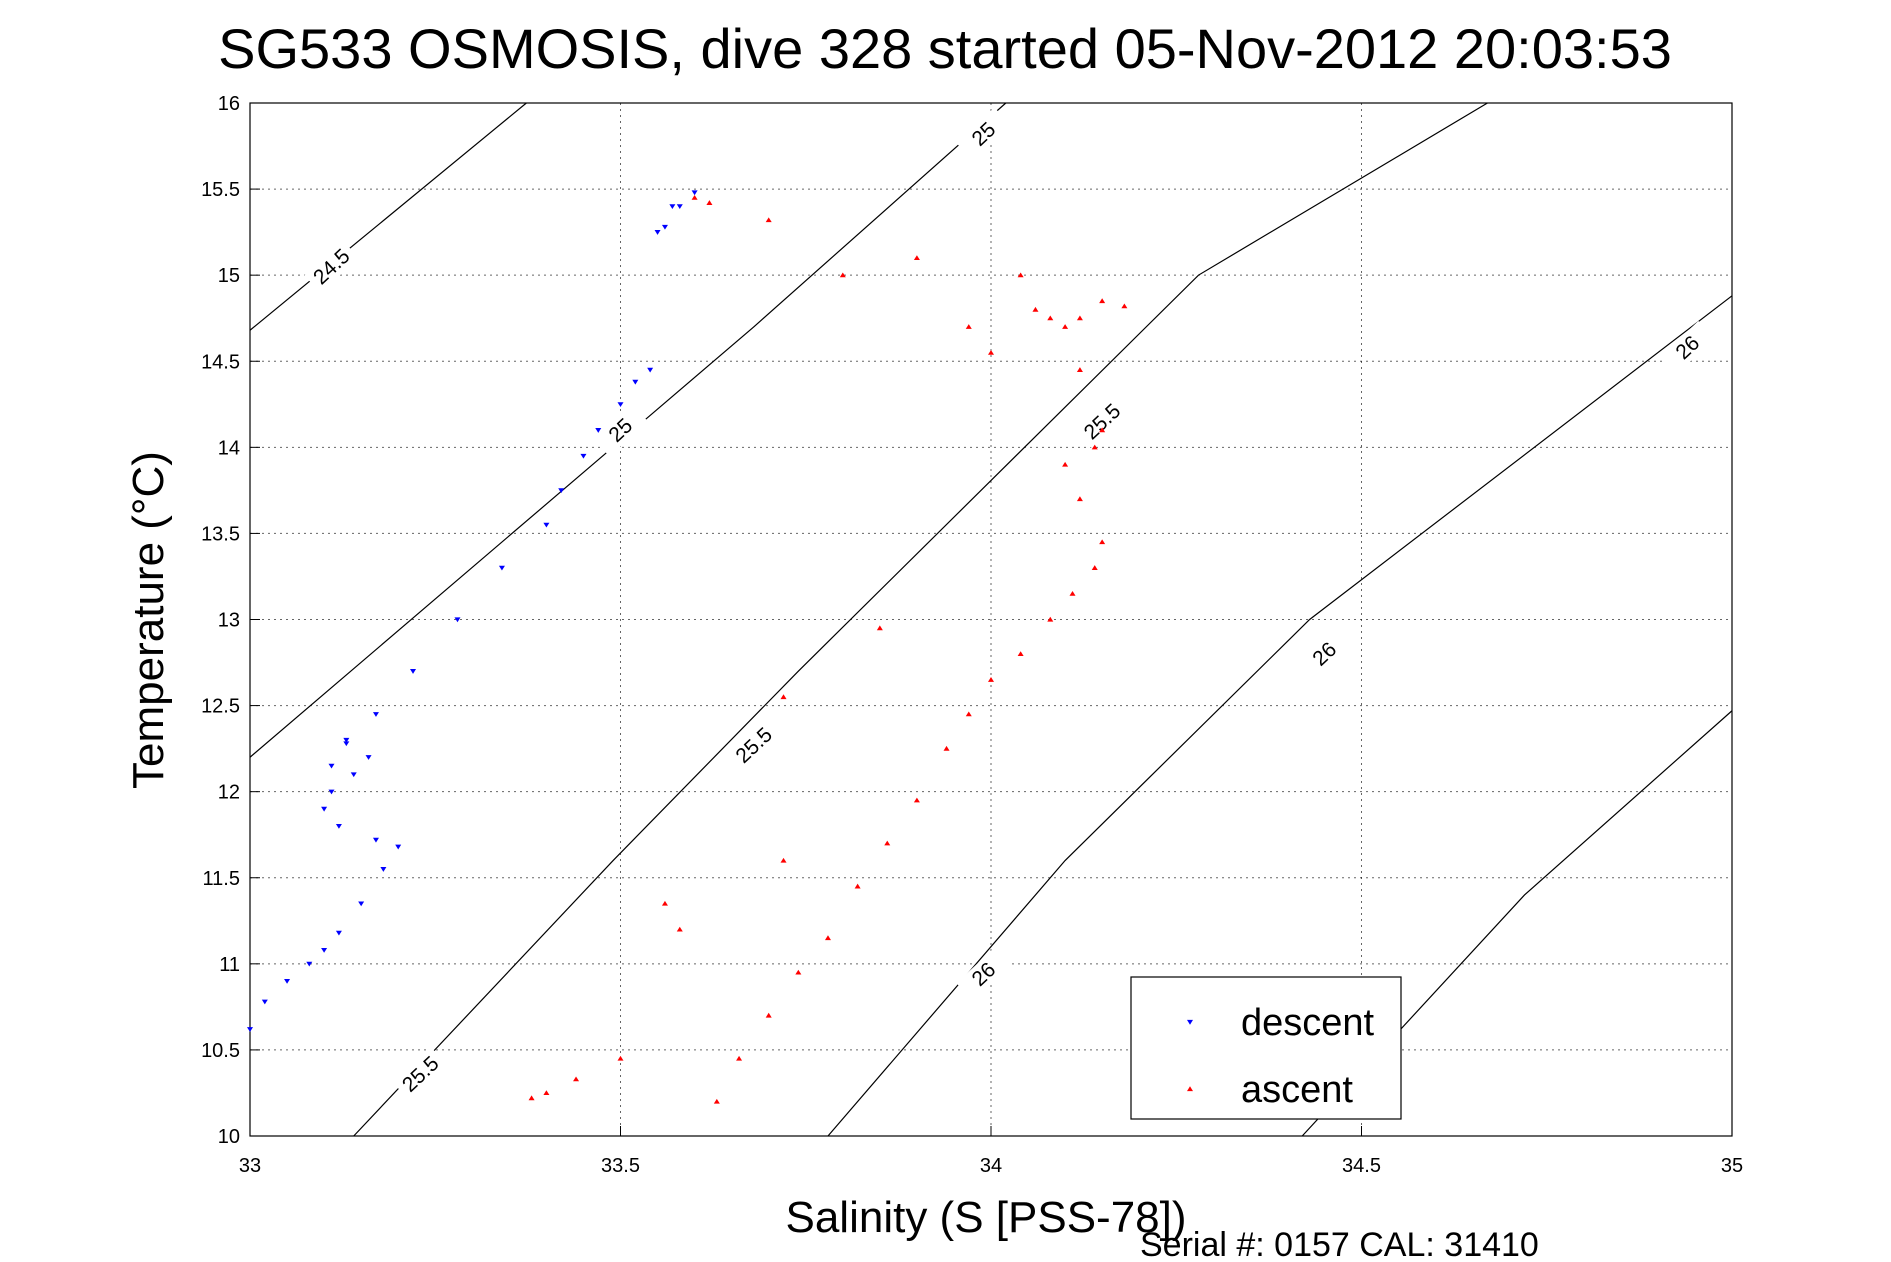 The height and width of the screenshot is (1262, 1891). Describe the element at coordinates (991, 1166) in the screenshot. I see `x-tick-label: 34` at that location.